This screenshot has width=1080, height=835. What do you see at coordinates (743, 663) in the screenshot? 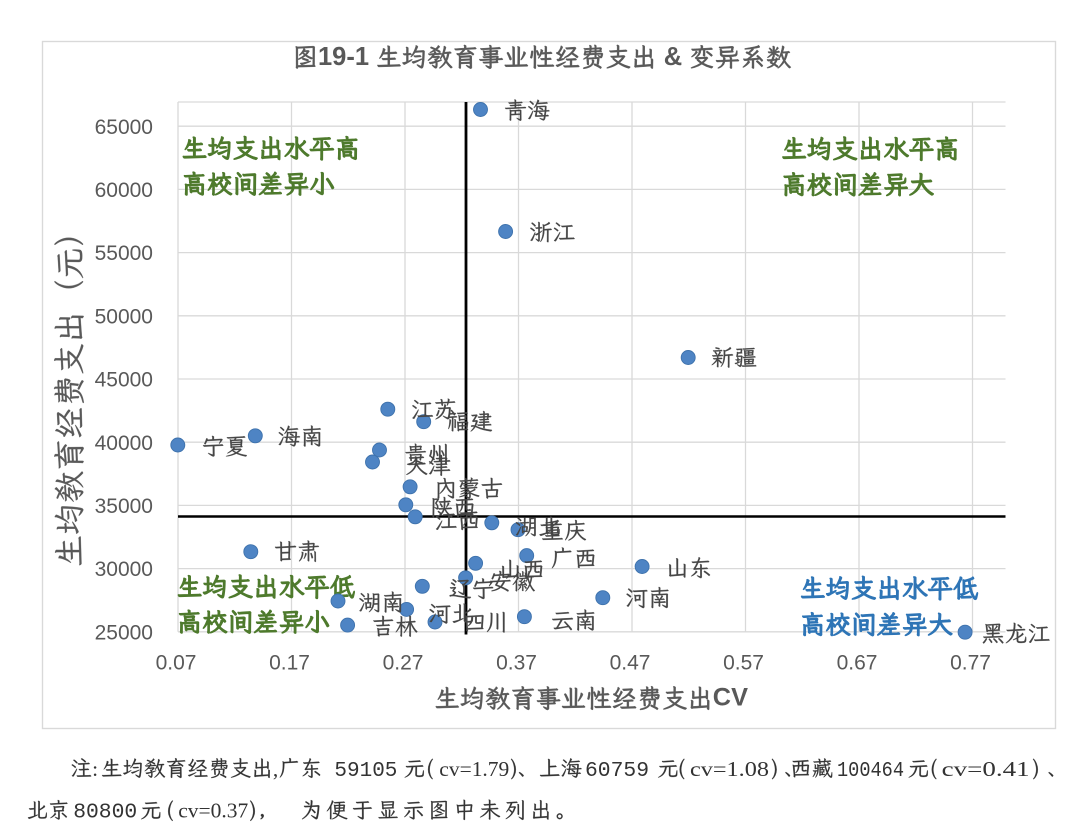
I see `svg-text: 0.57` at bounding box center [743, 663].